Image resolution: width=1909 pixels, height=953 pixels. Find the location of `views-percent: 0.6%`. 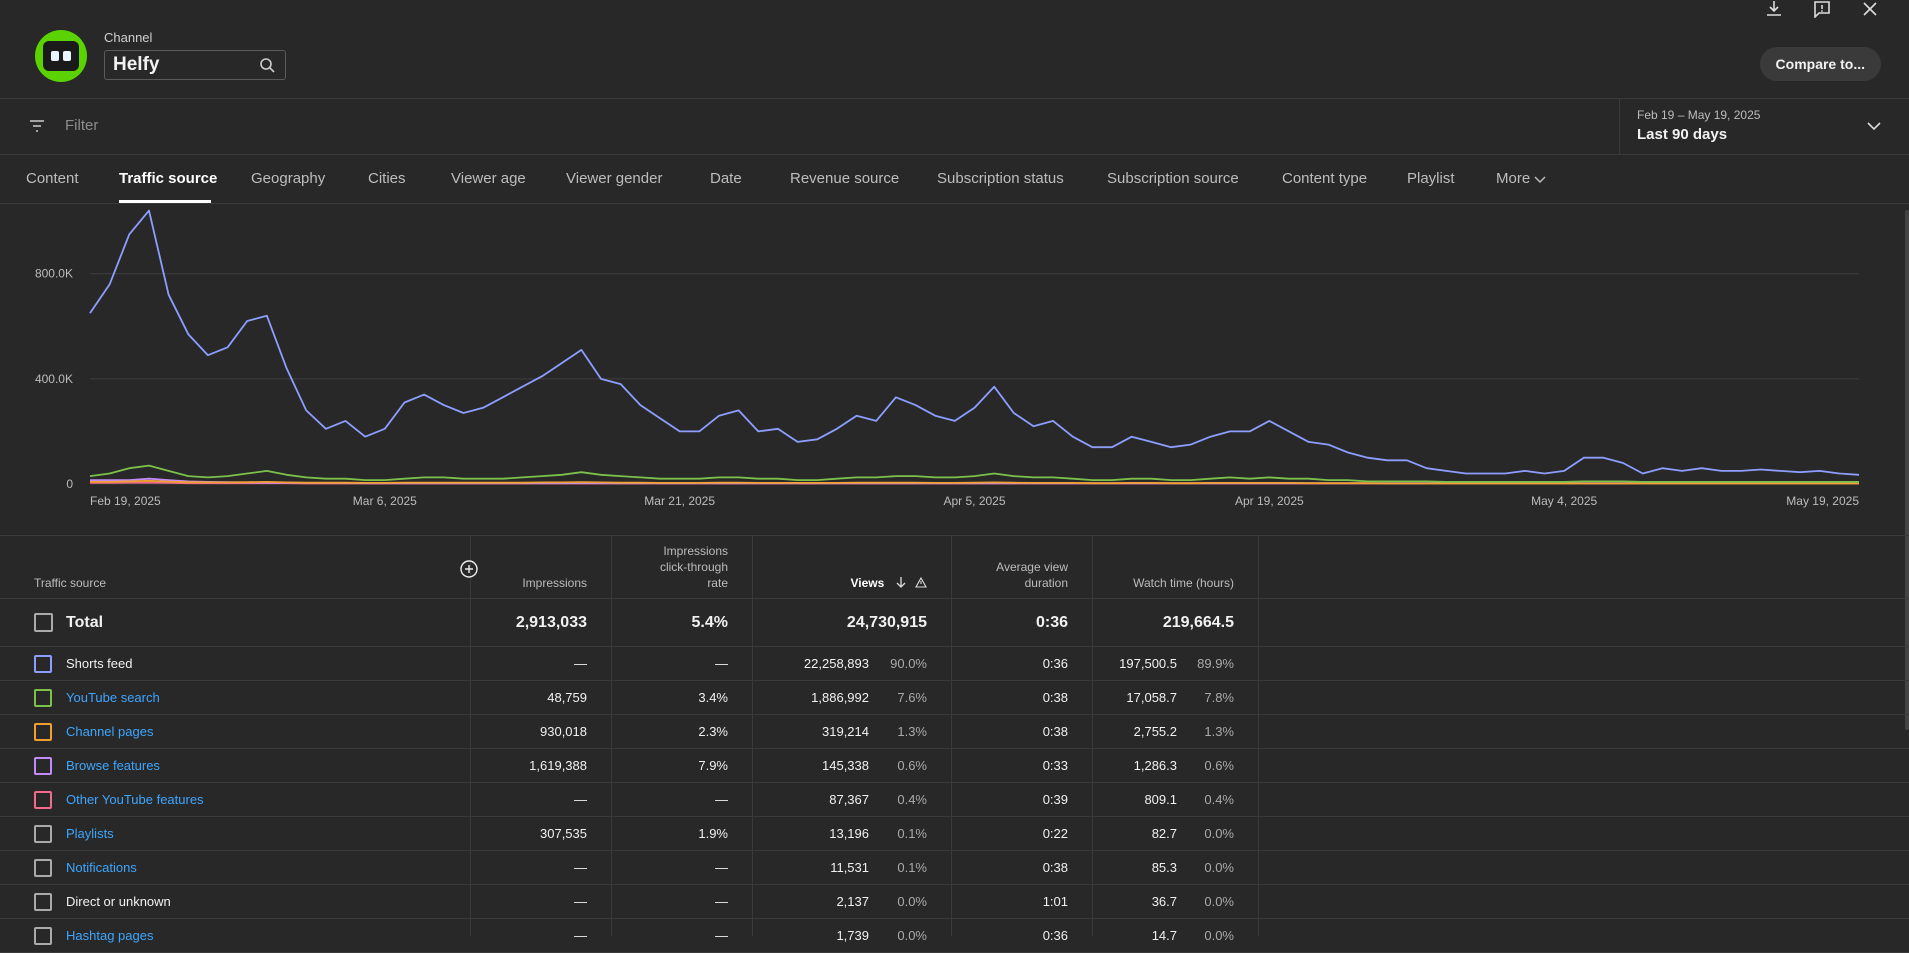

views-percent: 0.6% is located at coordinates (912, 765).